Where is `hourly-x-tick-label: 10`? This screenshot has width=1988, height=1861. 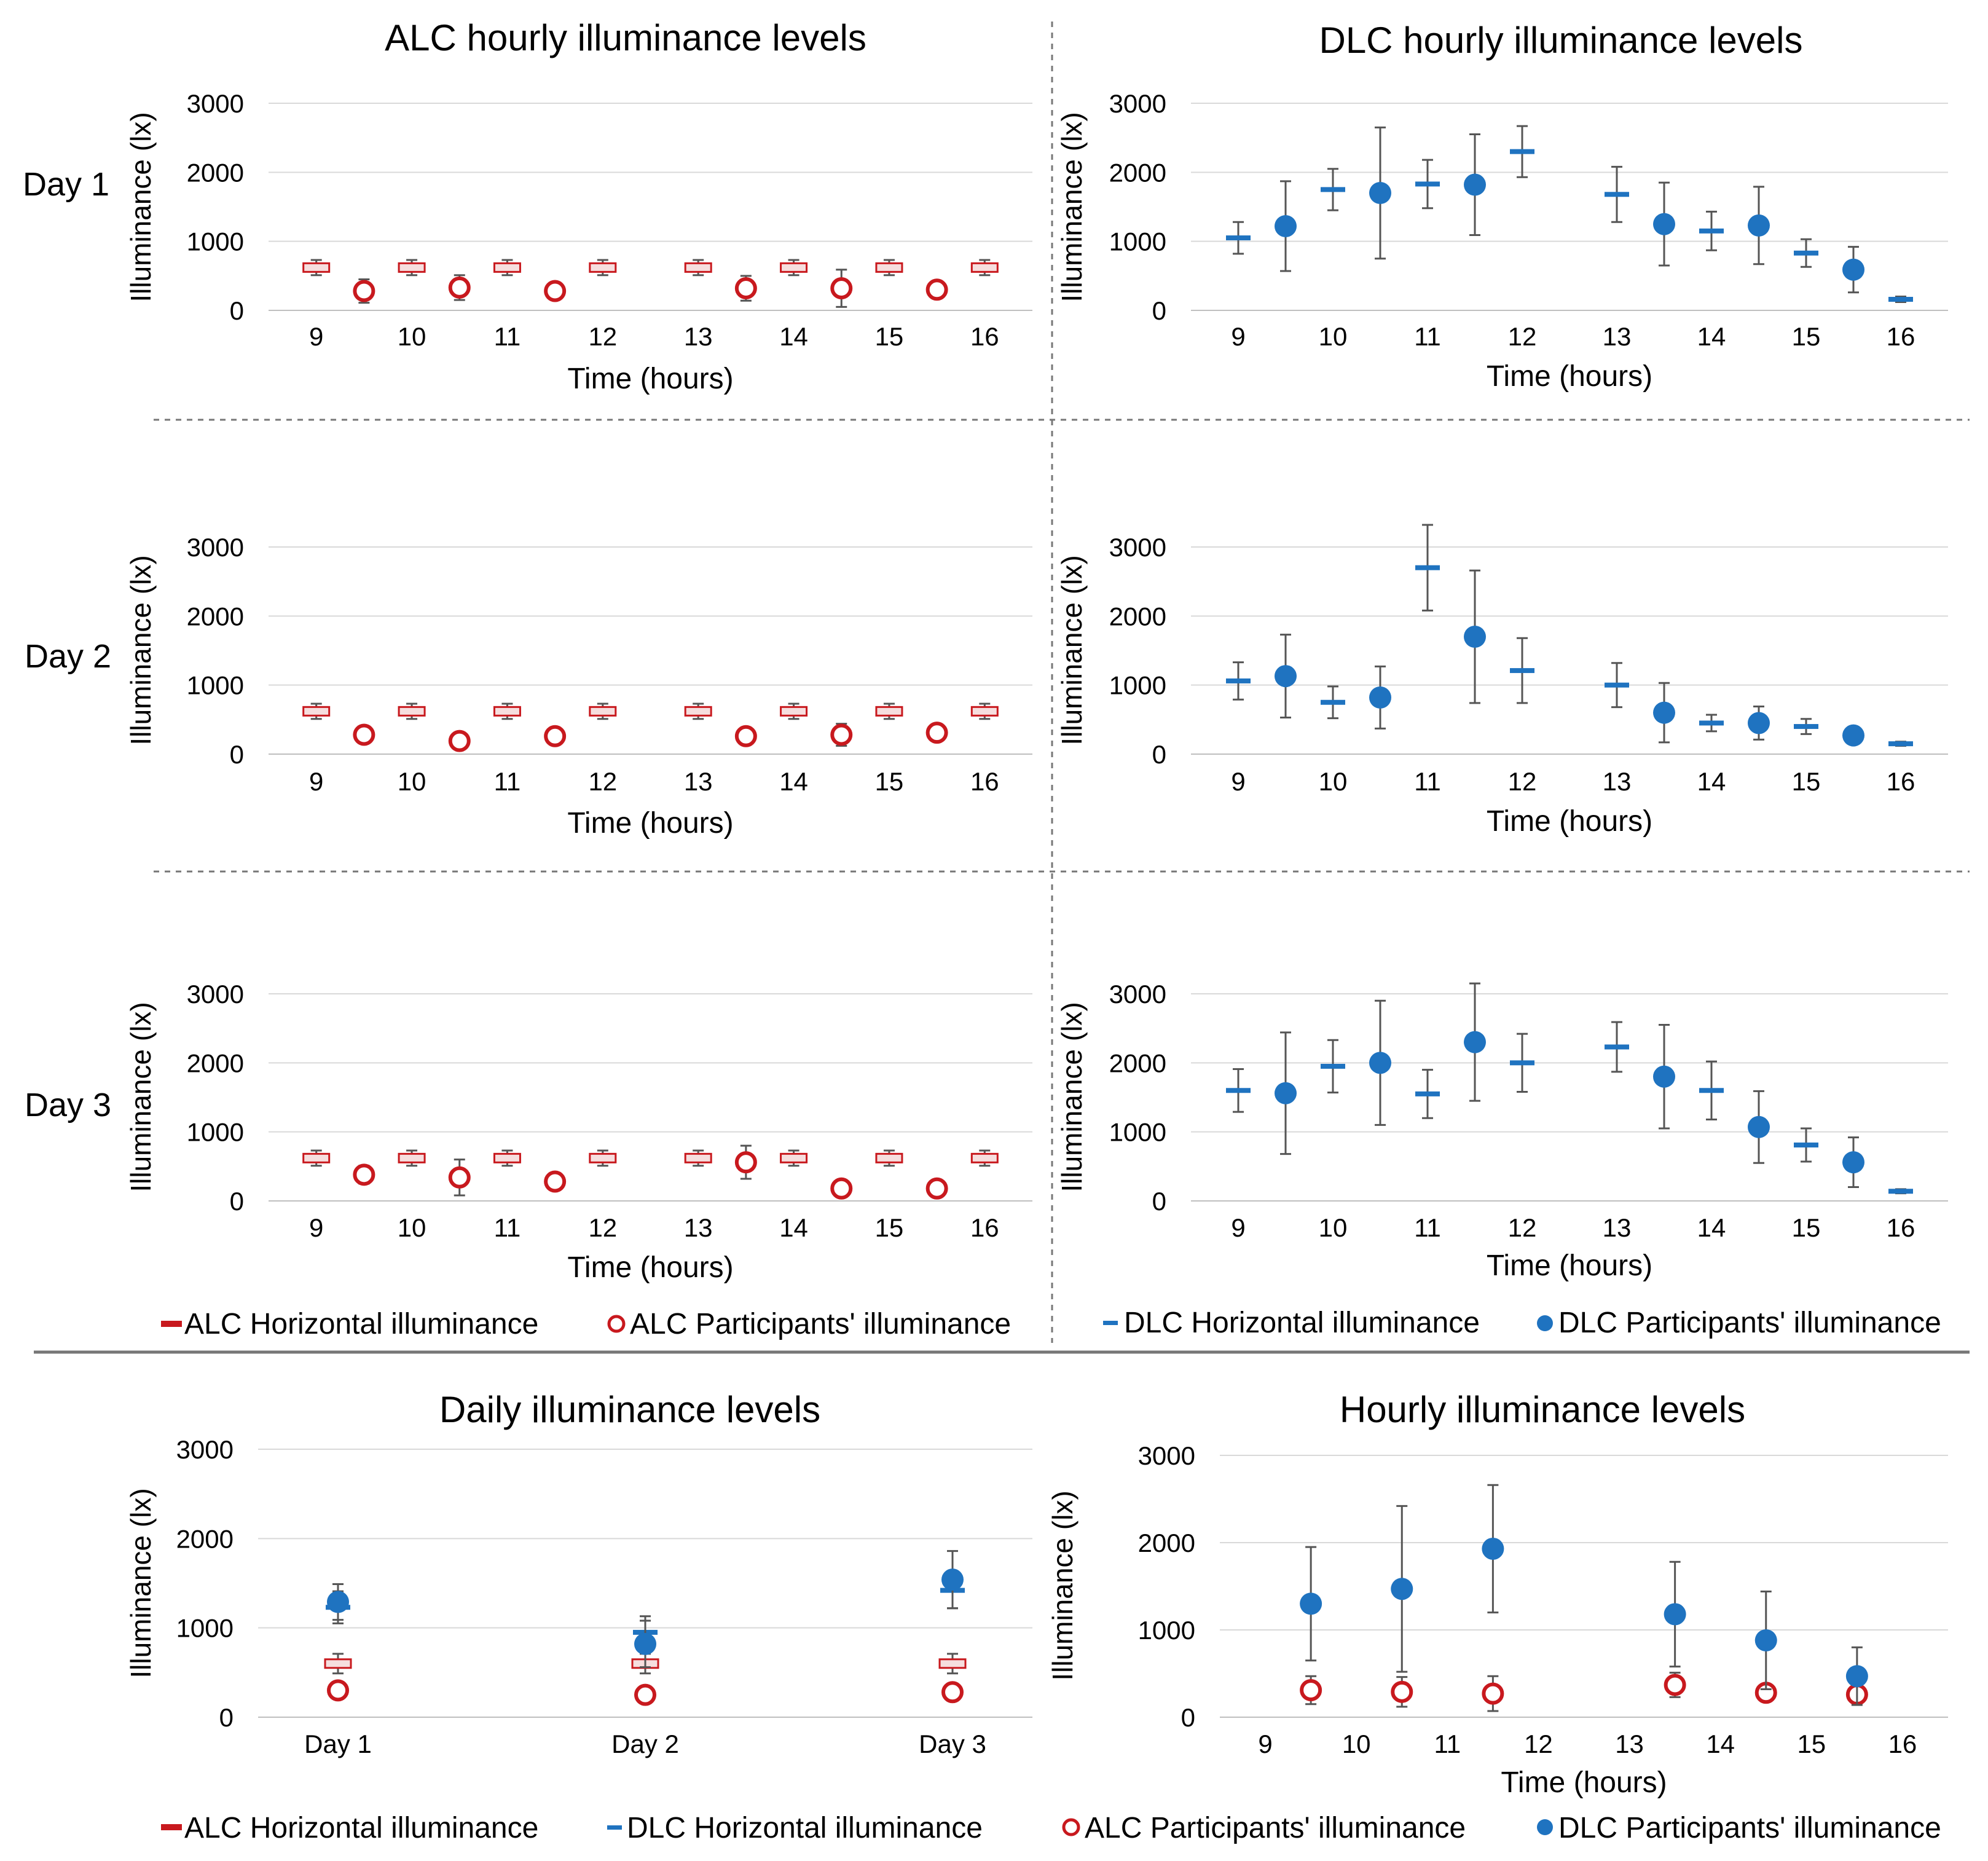 hourly-x-tick-label: 10 is located at coordinates (1356, 1743).